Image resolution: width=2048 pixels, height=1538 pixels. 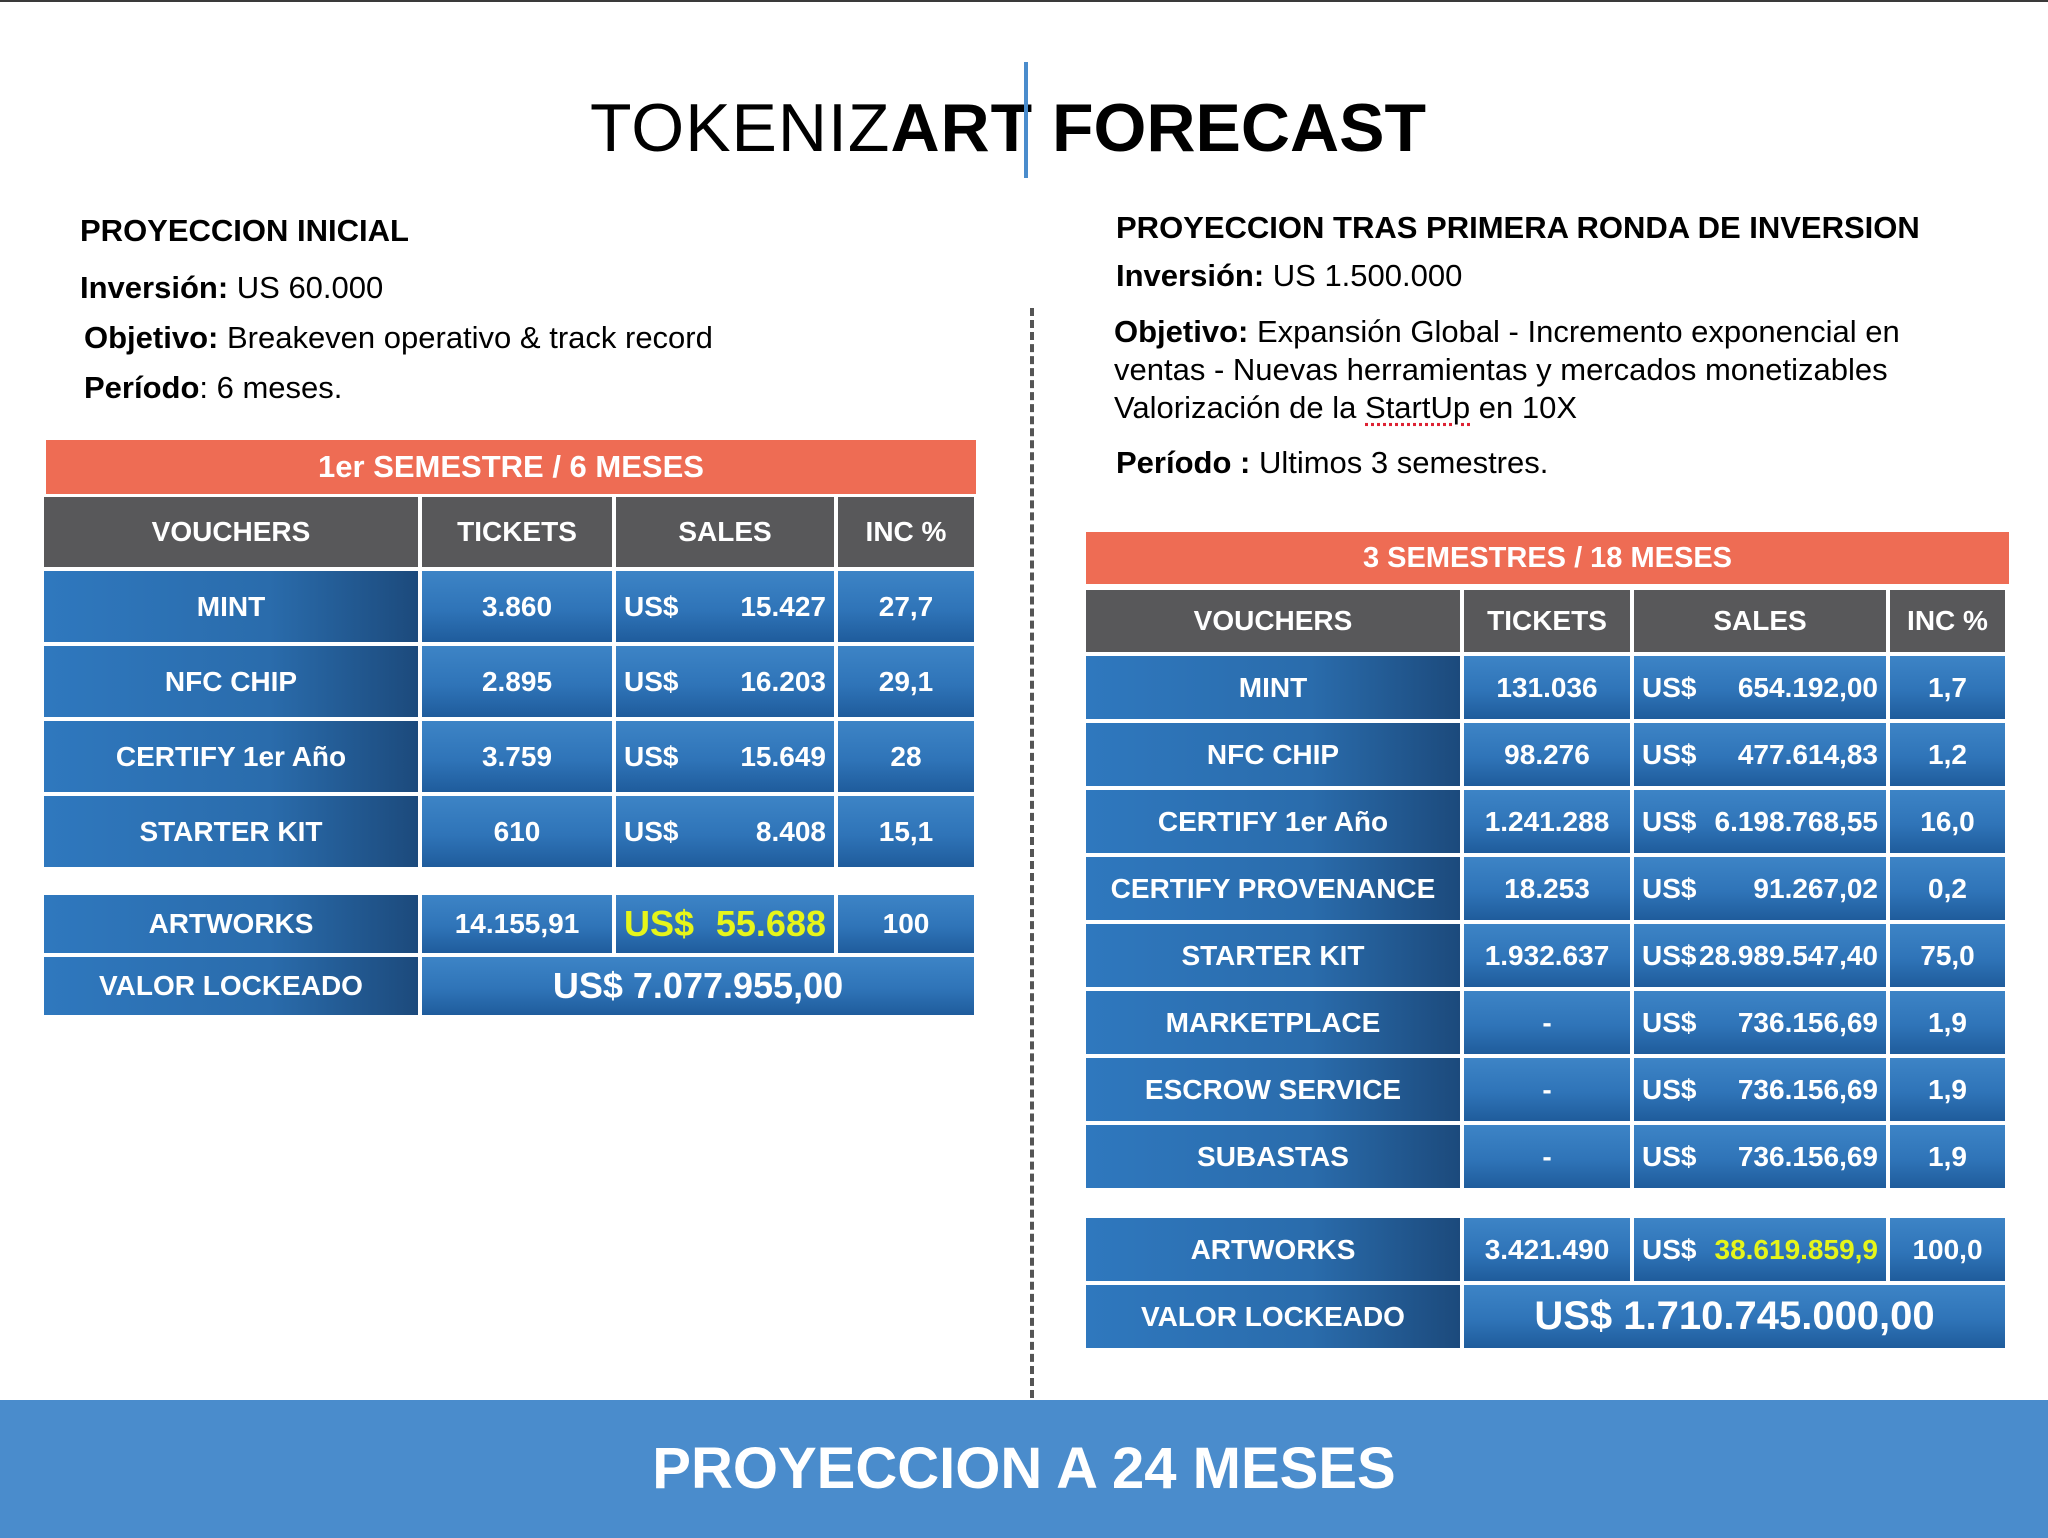 What do you see at coordinates (1796, 821) in the screenshot?
I see `sales-amount: 6.198.768,55` at bounding box center [1796, 821].